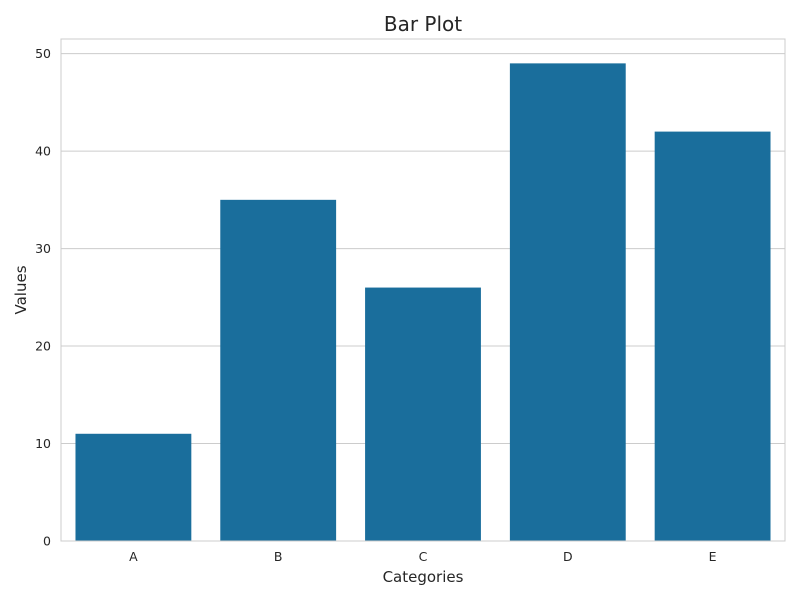 This screenshot has height=600, width=800. Describe the element at coordinates (133, 487) in the screenshot. I see `bar-A` at that location.